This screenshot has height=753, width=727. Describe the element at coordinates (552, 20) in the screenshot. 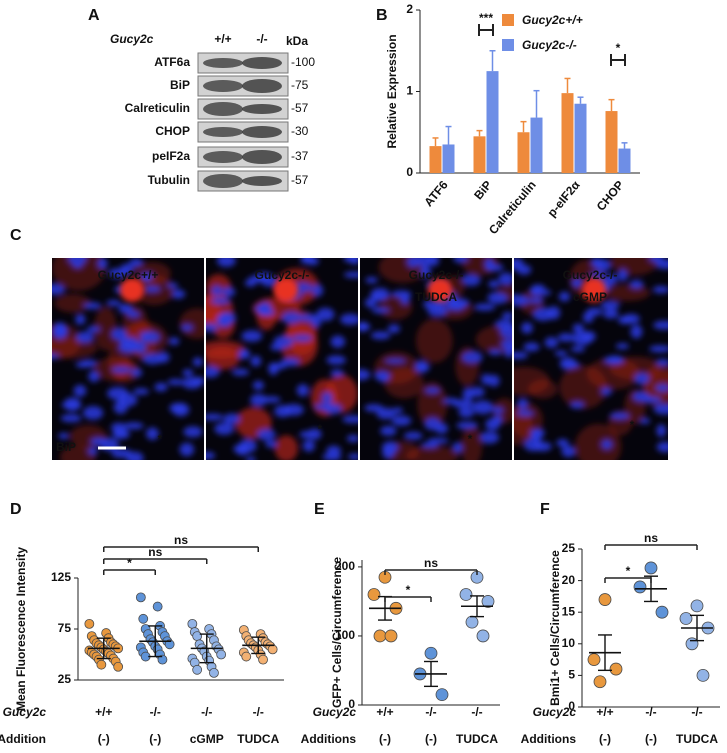

I see `legend-label: Gucy2c+/+` at that location.